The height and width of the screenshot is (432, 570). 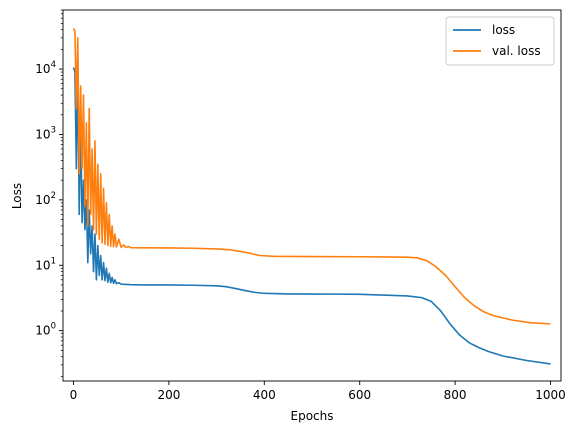 I want to click on y-tick-label: 10⁴, so click(x=45, y=68).